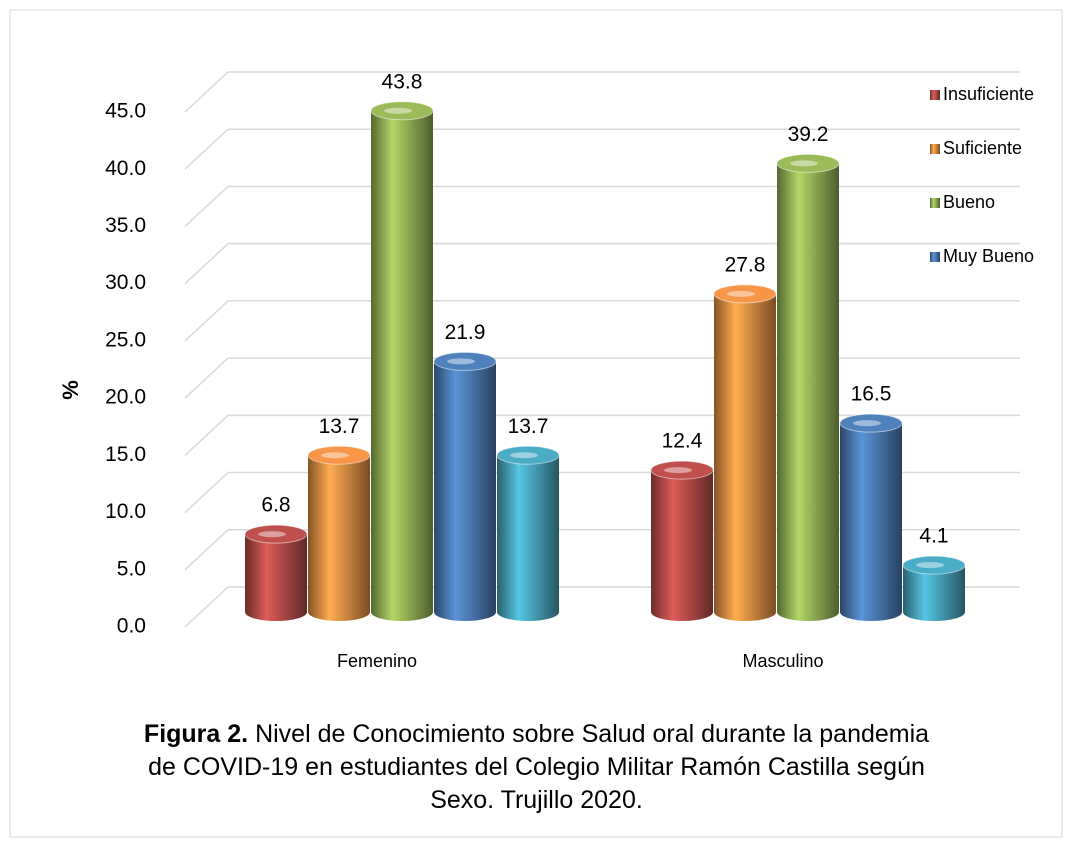  Describe the element at coordinates (131, 568) in the screenshot. I see `y-tick-label: 5.0` at that location.